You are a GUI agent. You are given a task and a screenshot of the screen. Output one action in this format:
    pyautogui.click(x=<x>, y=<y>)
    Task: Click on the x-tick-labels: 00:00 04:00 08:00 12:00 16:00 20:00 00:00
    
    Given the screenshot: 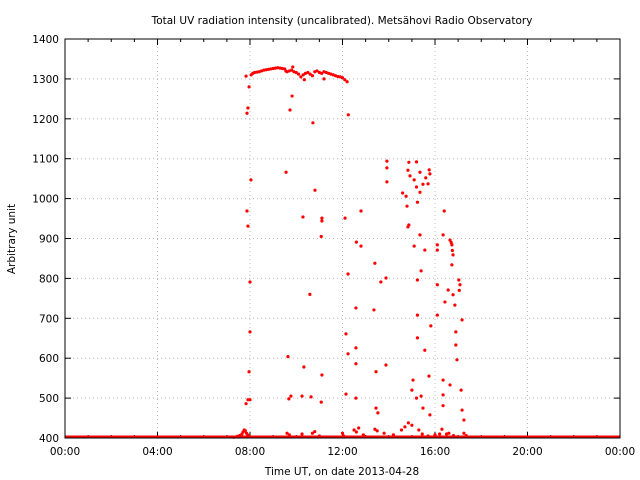 What is the action you would take?
    pyautogui.click(x=342, y=452)
    